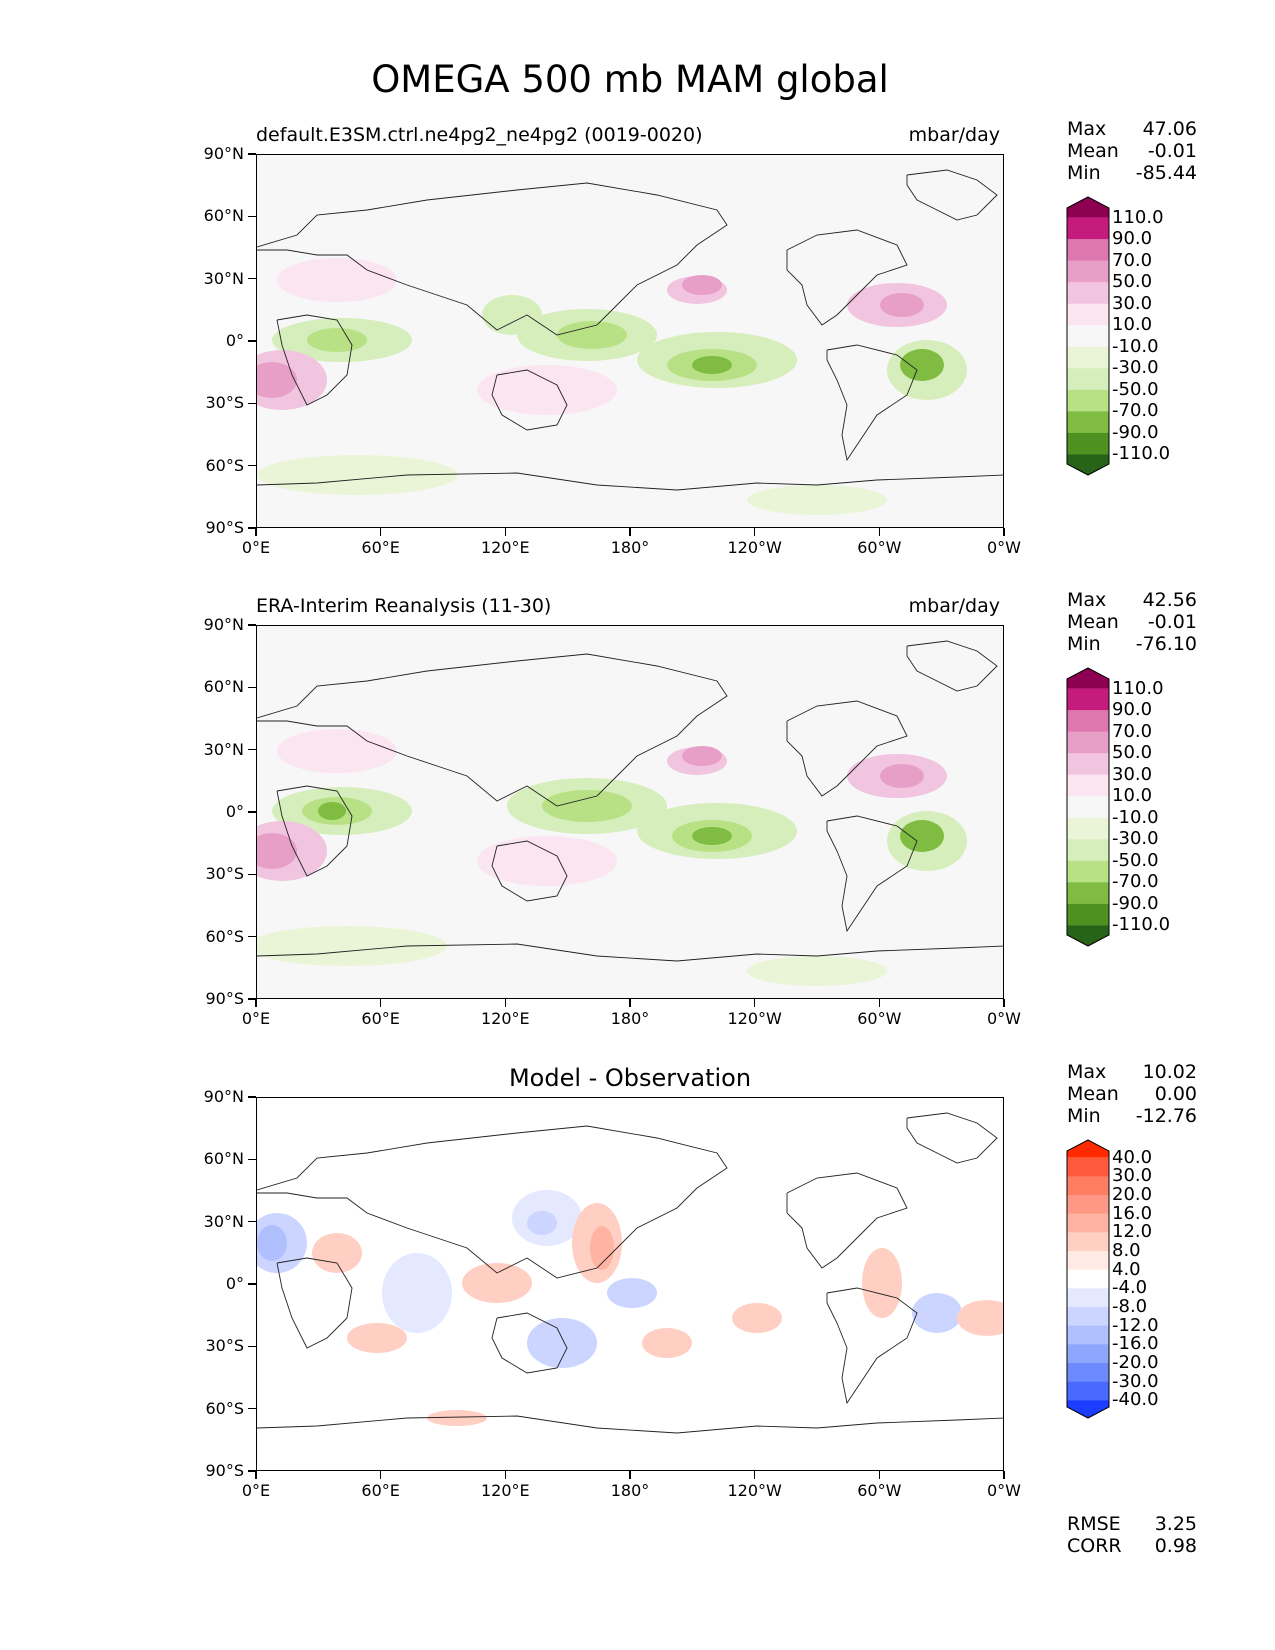 This screenshot has height=1650, width=1275. I want to click on figure-title: OMEGA 500 mb MAM global, so click(630, 79).